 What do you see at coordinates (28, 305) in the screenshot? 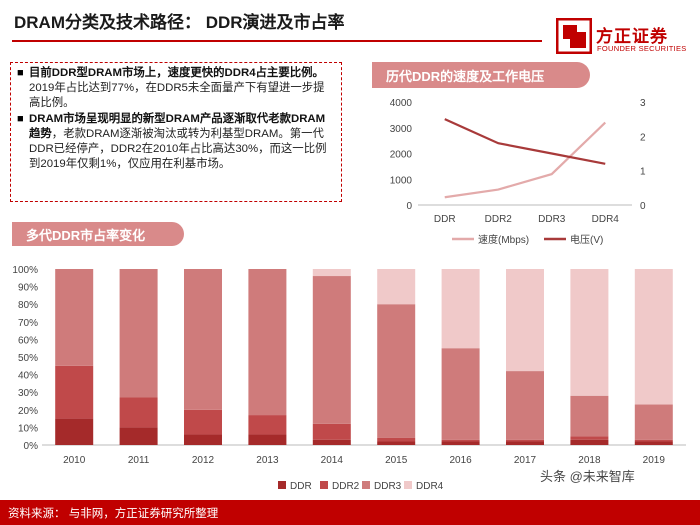
I see `y-tick-label: 80%` at bounding box center [28, 305].